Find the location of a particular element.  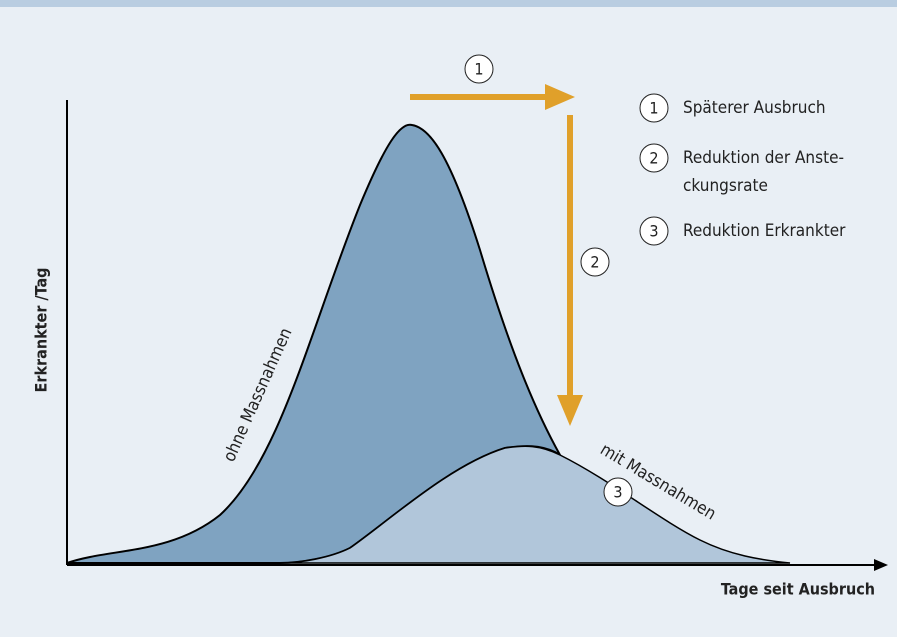

marker: 3 is located at coordinates (618, 492).